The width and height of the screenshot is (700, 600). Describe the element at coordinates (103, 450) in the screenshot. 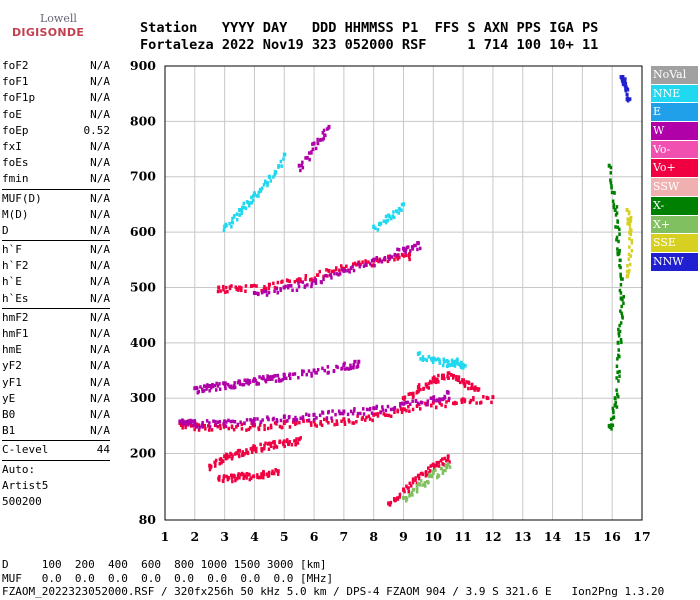

I see `param-value: 44` at that location.